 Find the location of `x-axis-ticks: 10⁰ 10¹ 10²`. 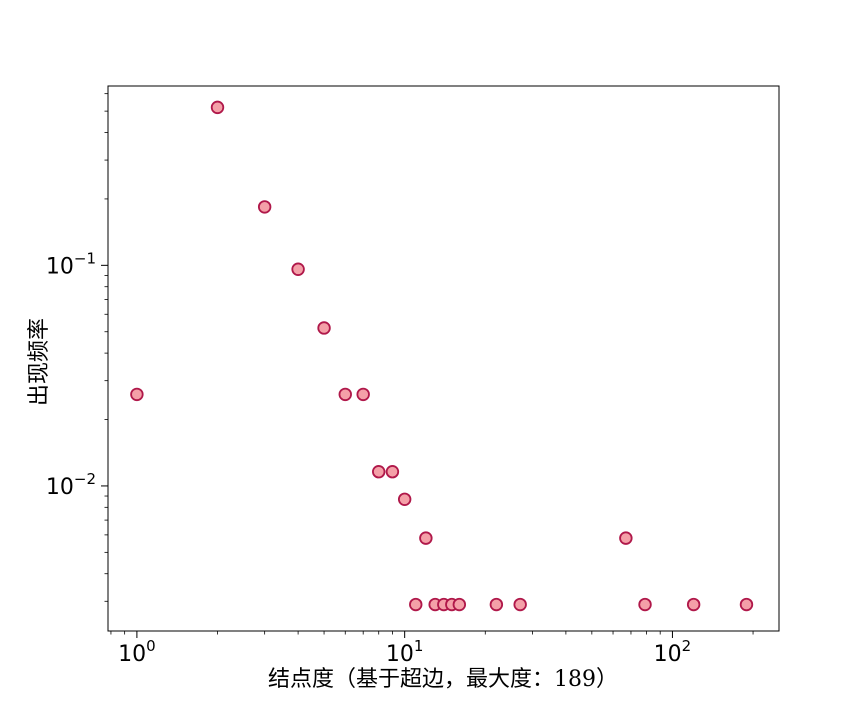

x-axis-ticks: 10⁰ 10¹ 10² is located at coordinates (432, 649).